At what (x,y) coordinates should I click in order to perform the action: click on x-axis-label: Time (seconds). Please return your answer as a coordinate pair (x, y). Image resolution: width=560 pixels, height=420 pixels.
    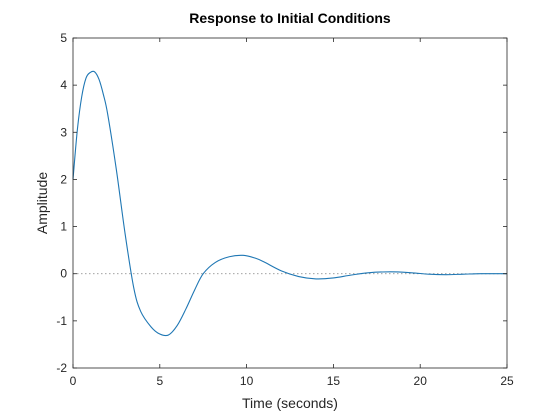
    Looking at the image, I should click on (290, 403).